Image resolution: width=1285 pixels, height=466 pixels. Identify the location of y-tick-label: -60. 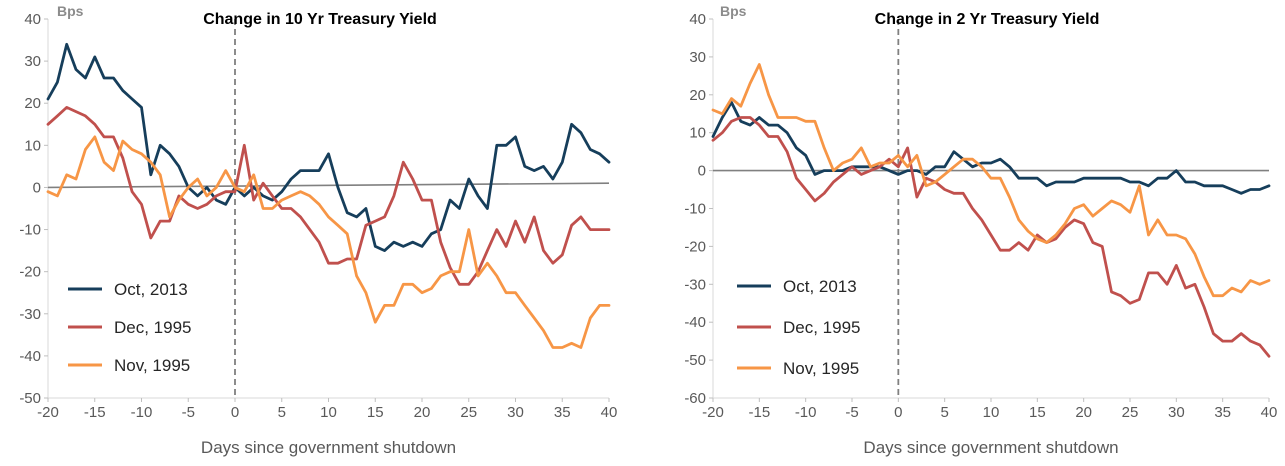
(695, 398).